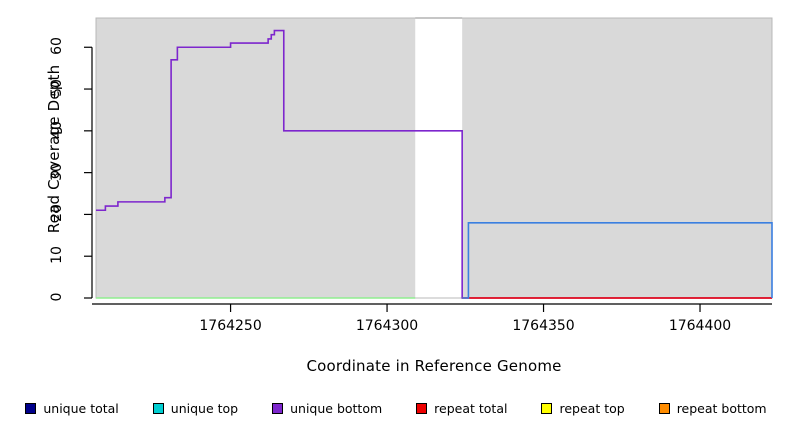 The height and width of the screenshot is (432, 792). What do you see at coordinates (434, 366) in the screenshot?
I see `x-axis-title: Coordinate in Reference Genome` at bounding box center [434, 366].